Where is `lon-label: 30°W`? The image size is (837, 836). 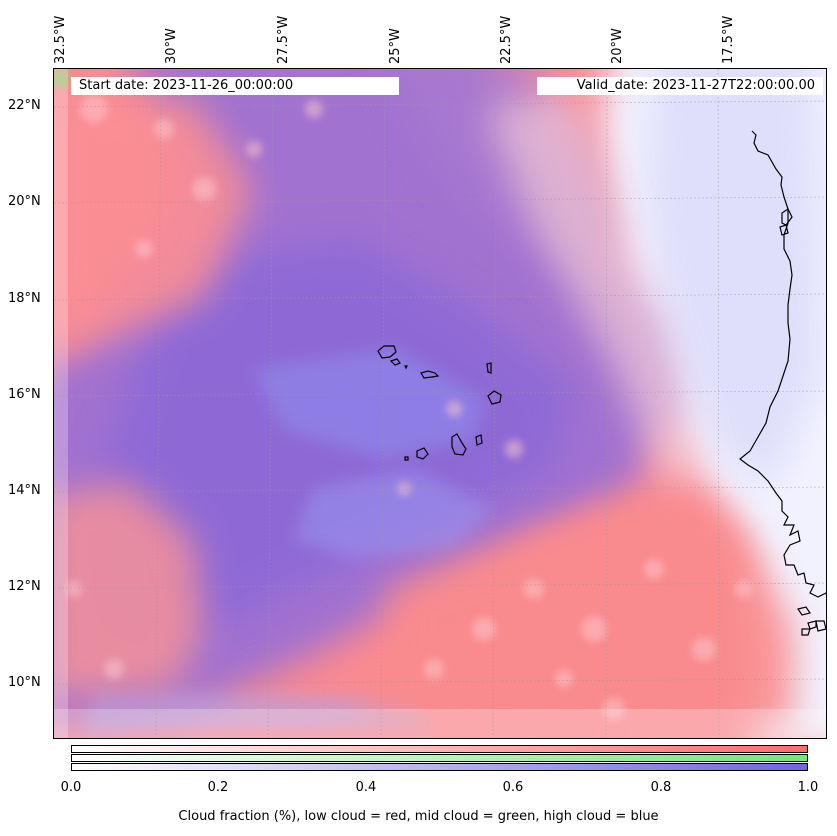 lon-label: 30°W is located at coordinates (171, 46).